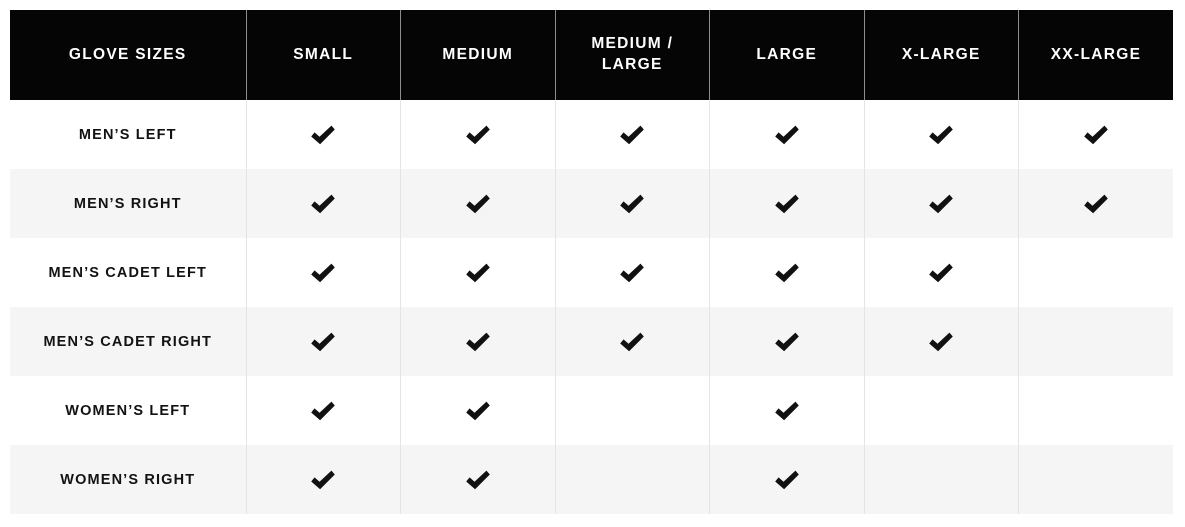  Describe the element at coordinates (128, 203) in the screenshot. I see `row-label: MEN’S RIGHT` at that location.